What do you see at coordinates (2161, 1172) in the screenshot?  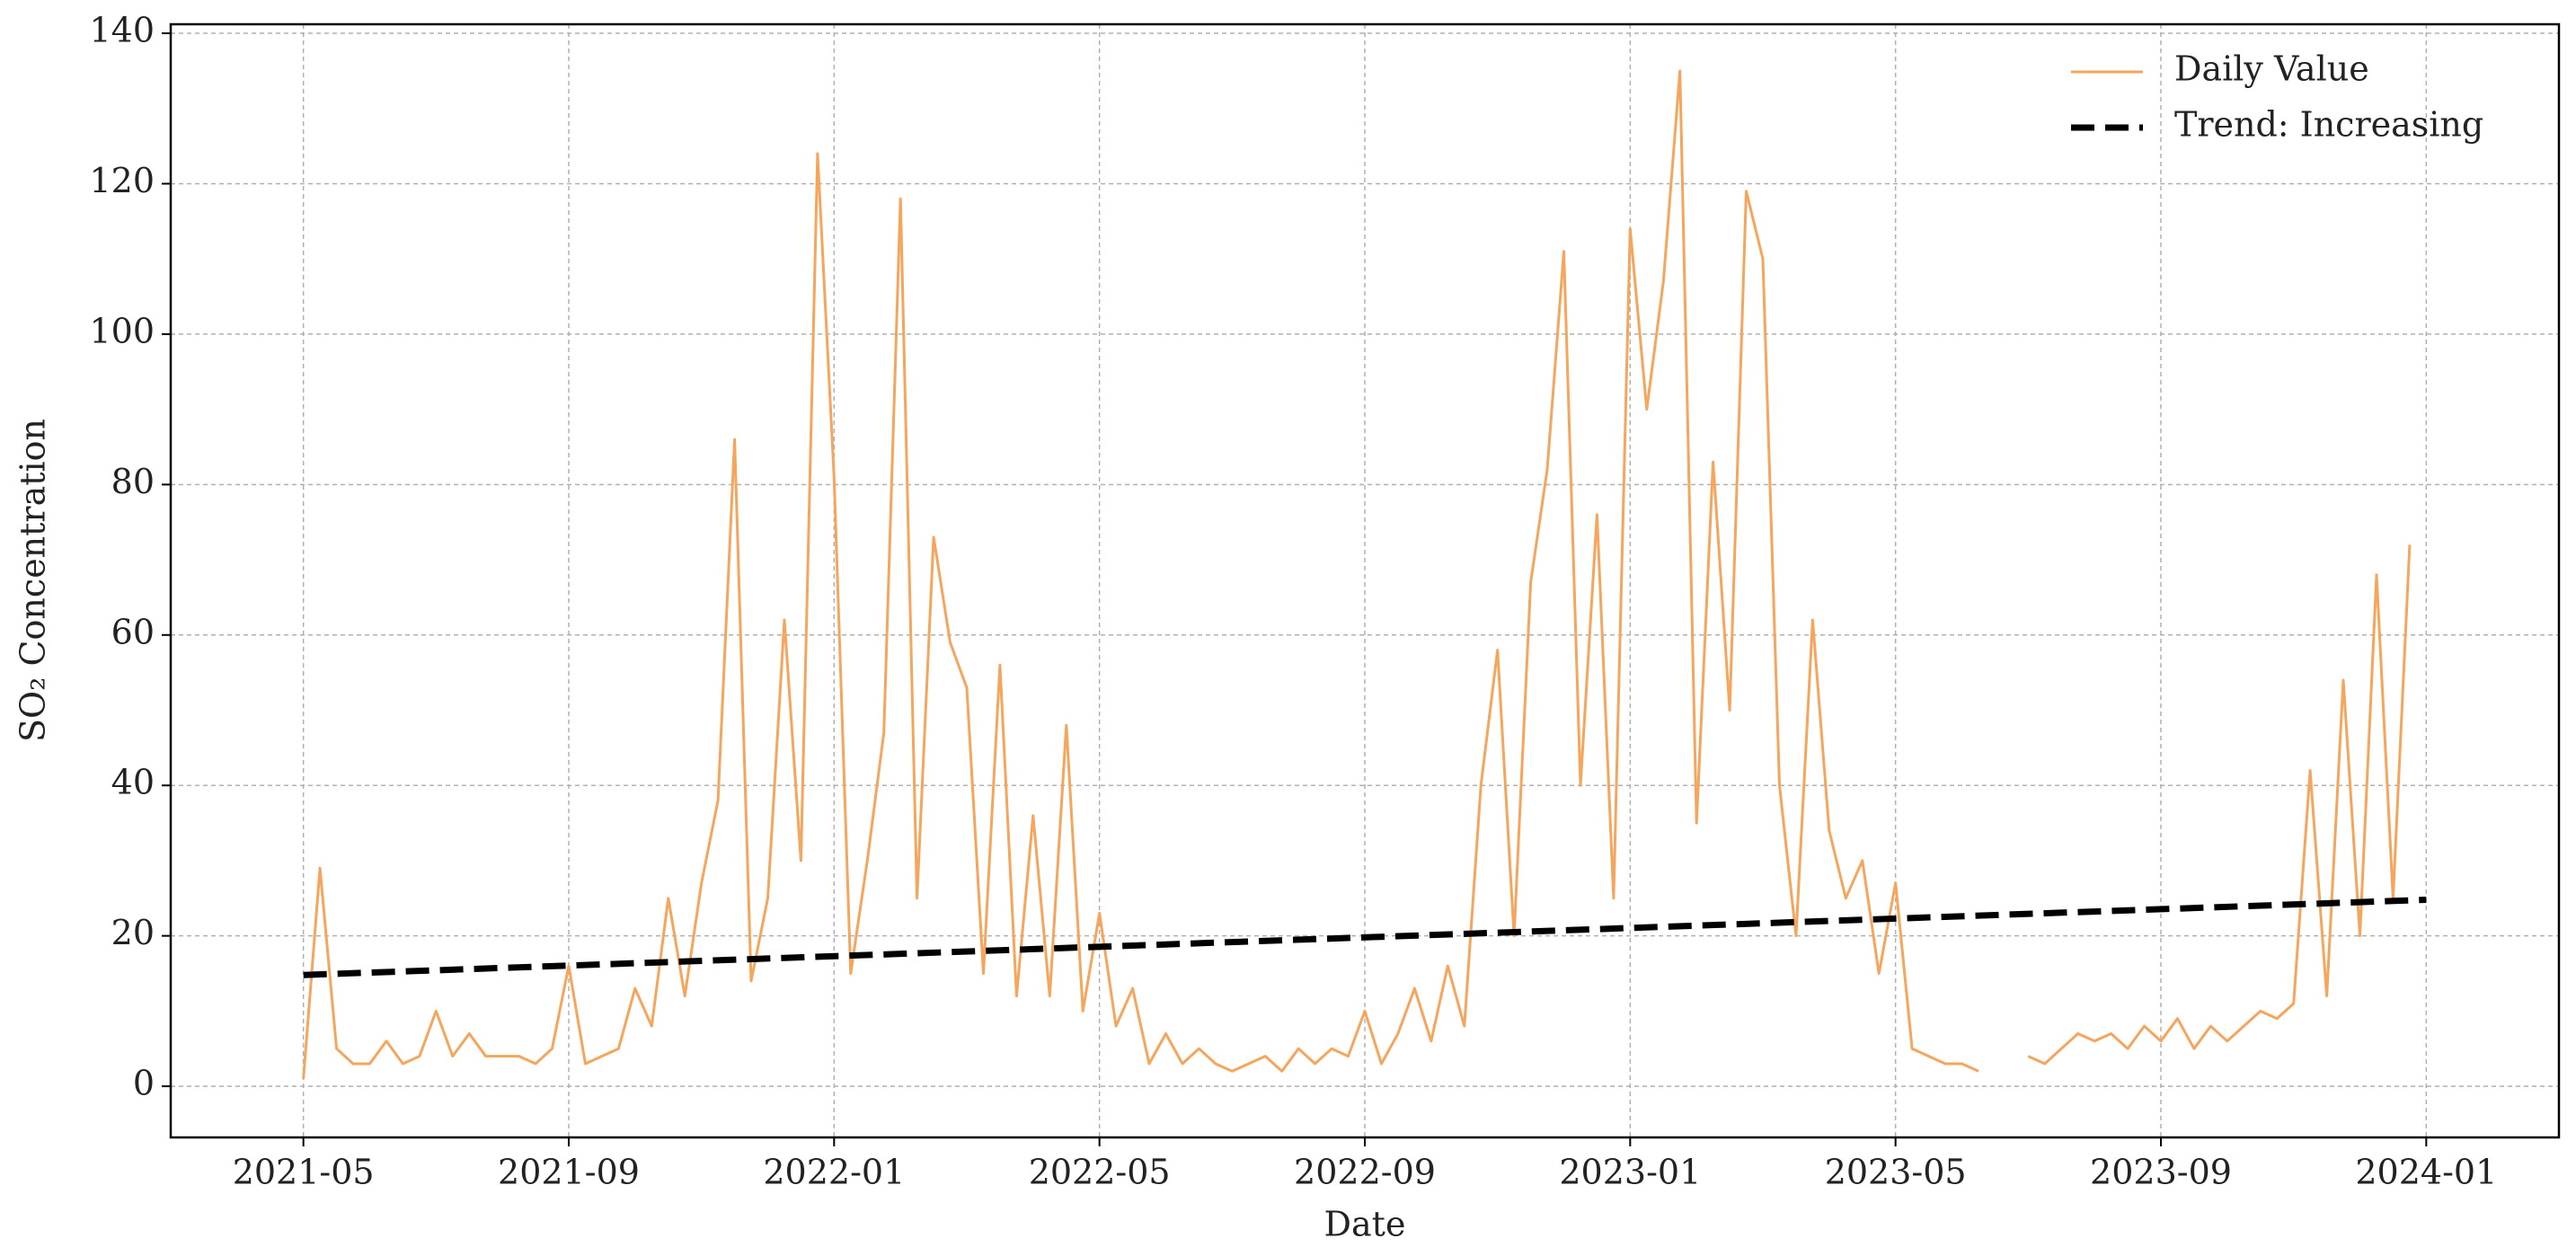 I see `x-tick-label: 2023-09` at bounding box center [2161, 1172].